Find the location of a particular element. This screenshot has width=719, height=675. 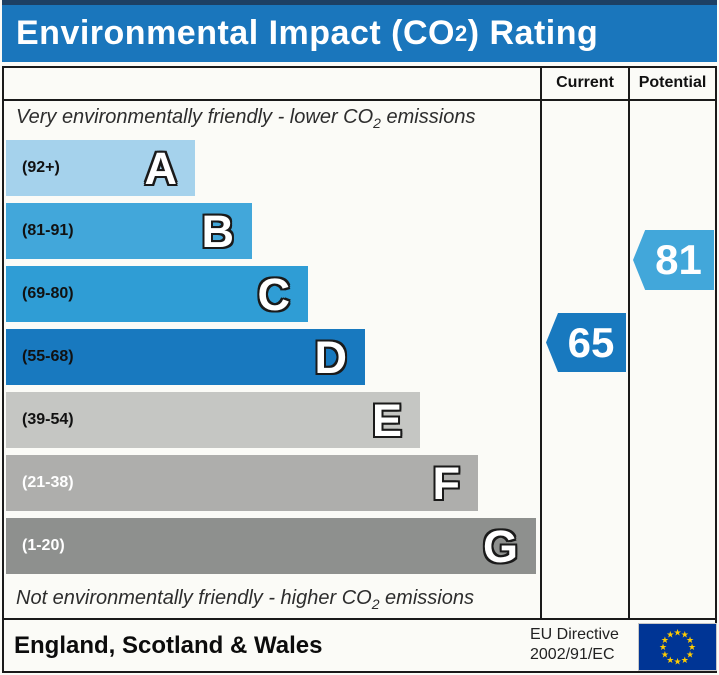

potential-column-header: Potential is located at coordinates (672, 82).